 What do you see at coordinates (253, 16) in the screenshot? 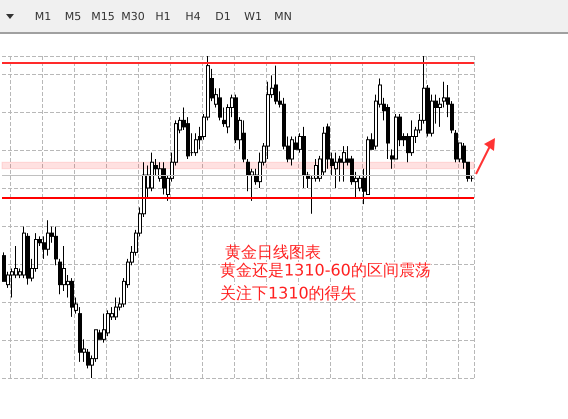
I see `text: W1` at bounding box center [253, 16].